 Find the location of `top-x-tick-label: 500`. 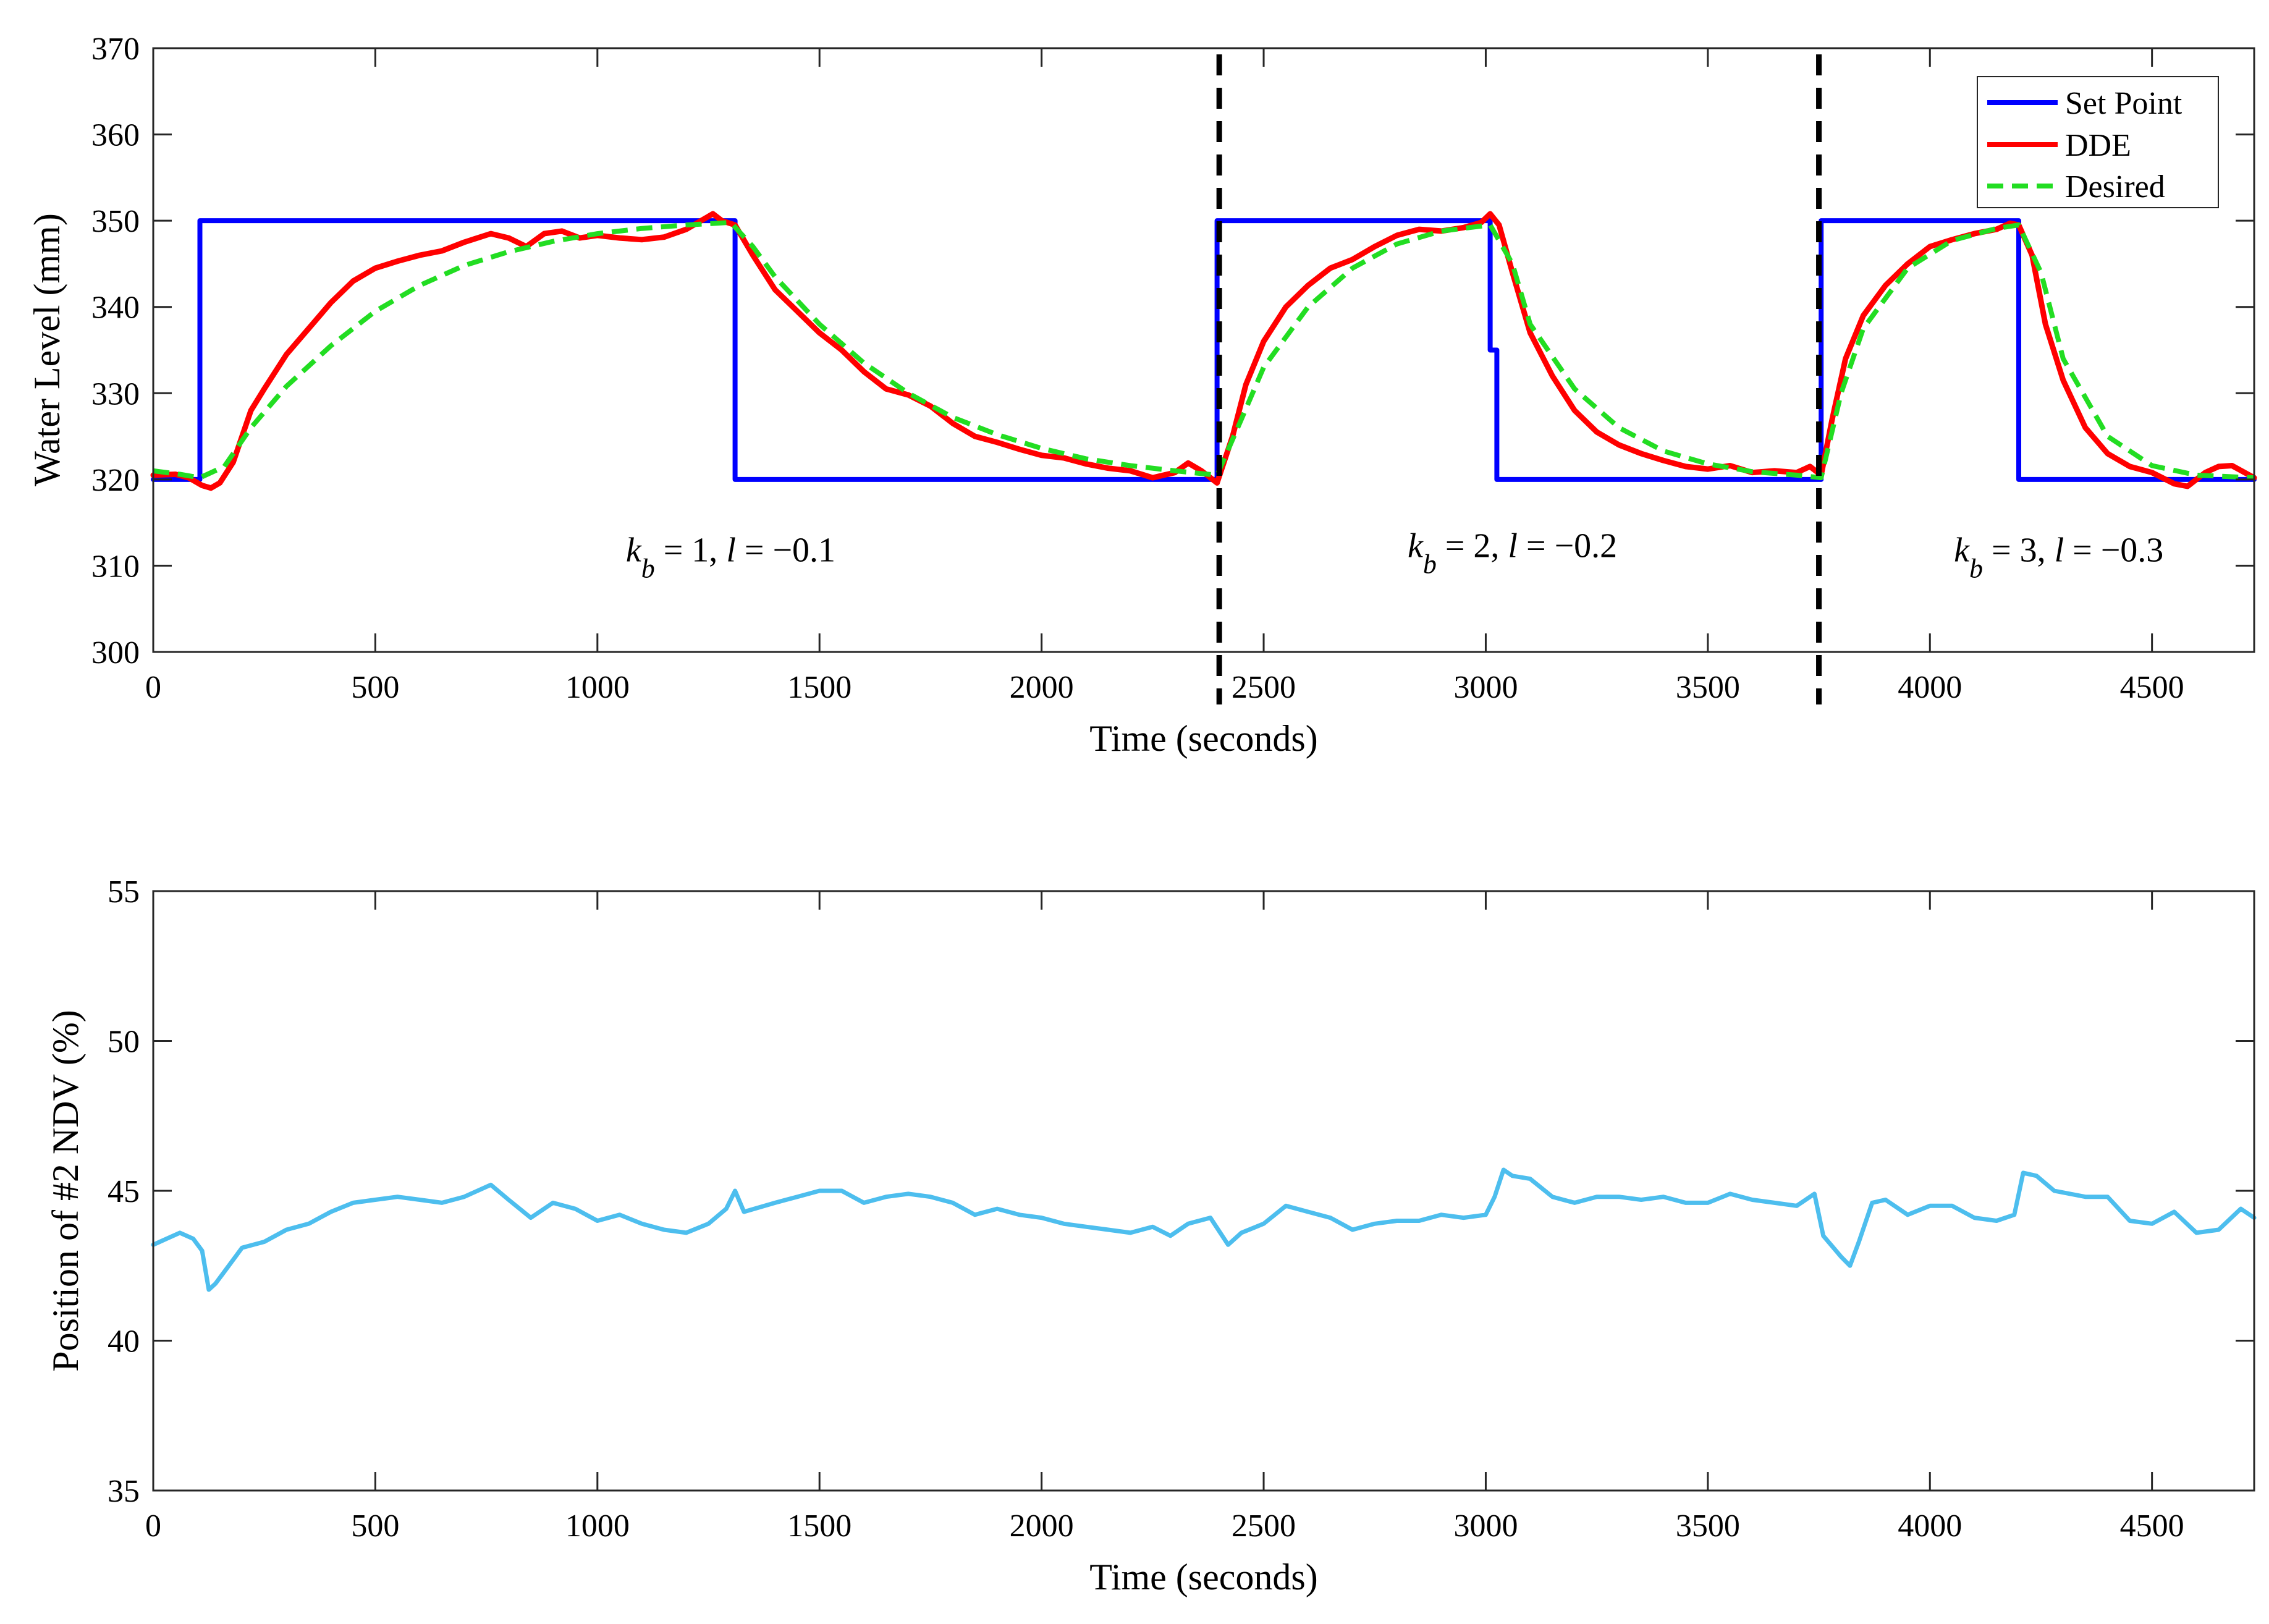

top-x-tick-label: 500 is located at coordinates (375, 687).